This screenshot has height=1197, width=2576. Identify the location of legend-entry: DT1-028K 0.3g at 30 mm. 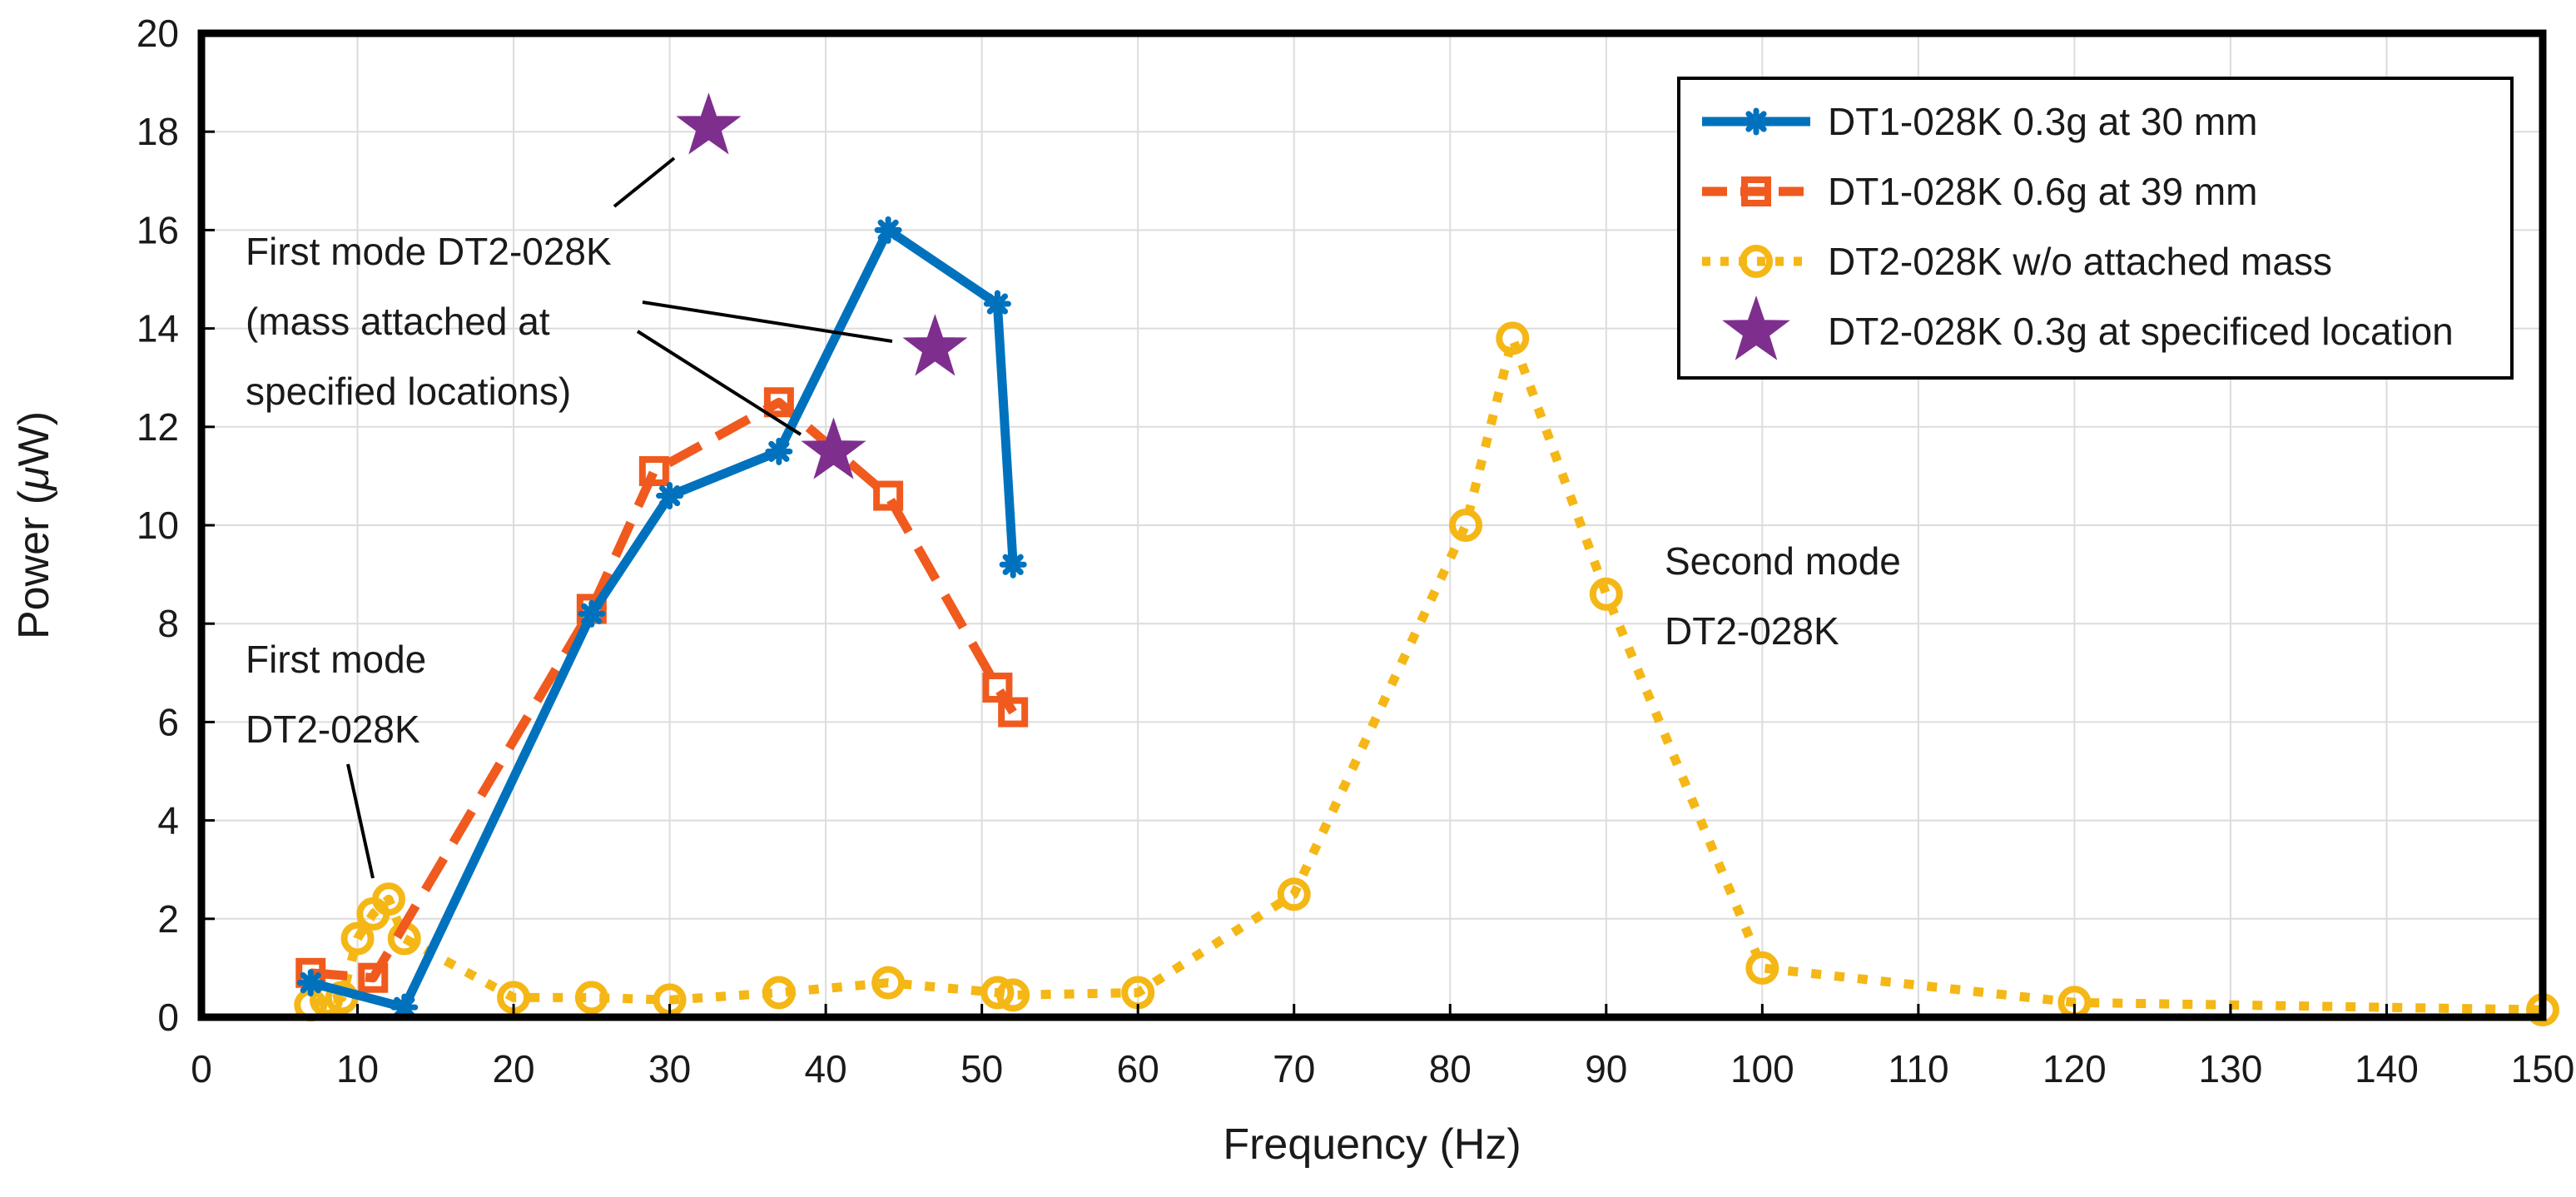
(1979, 121).